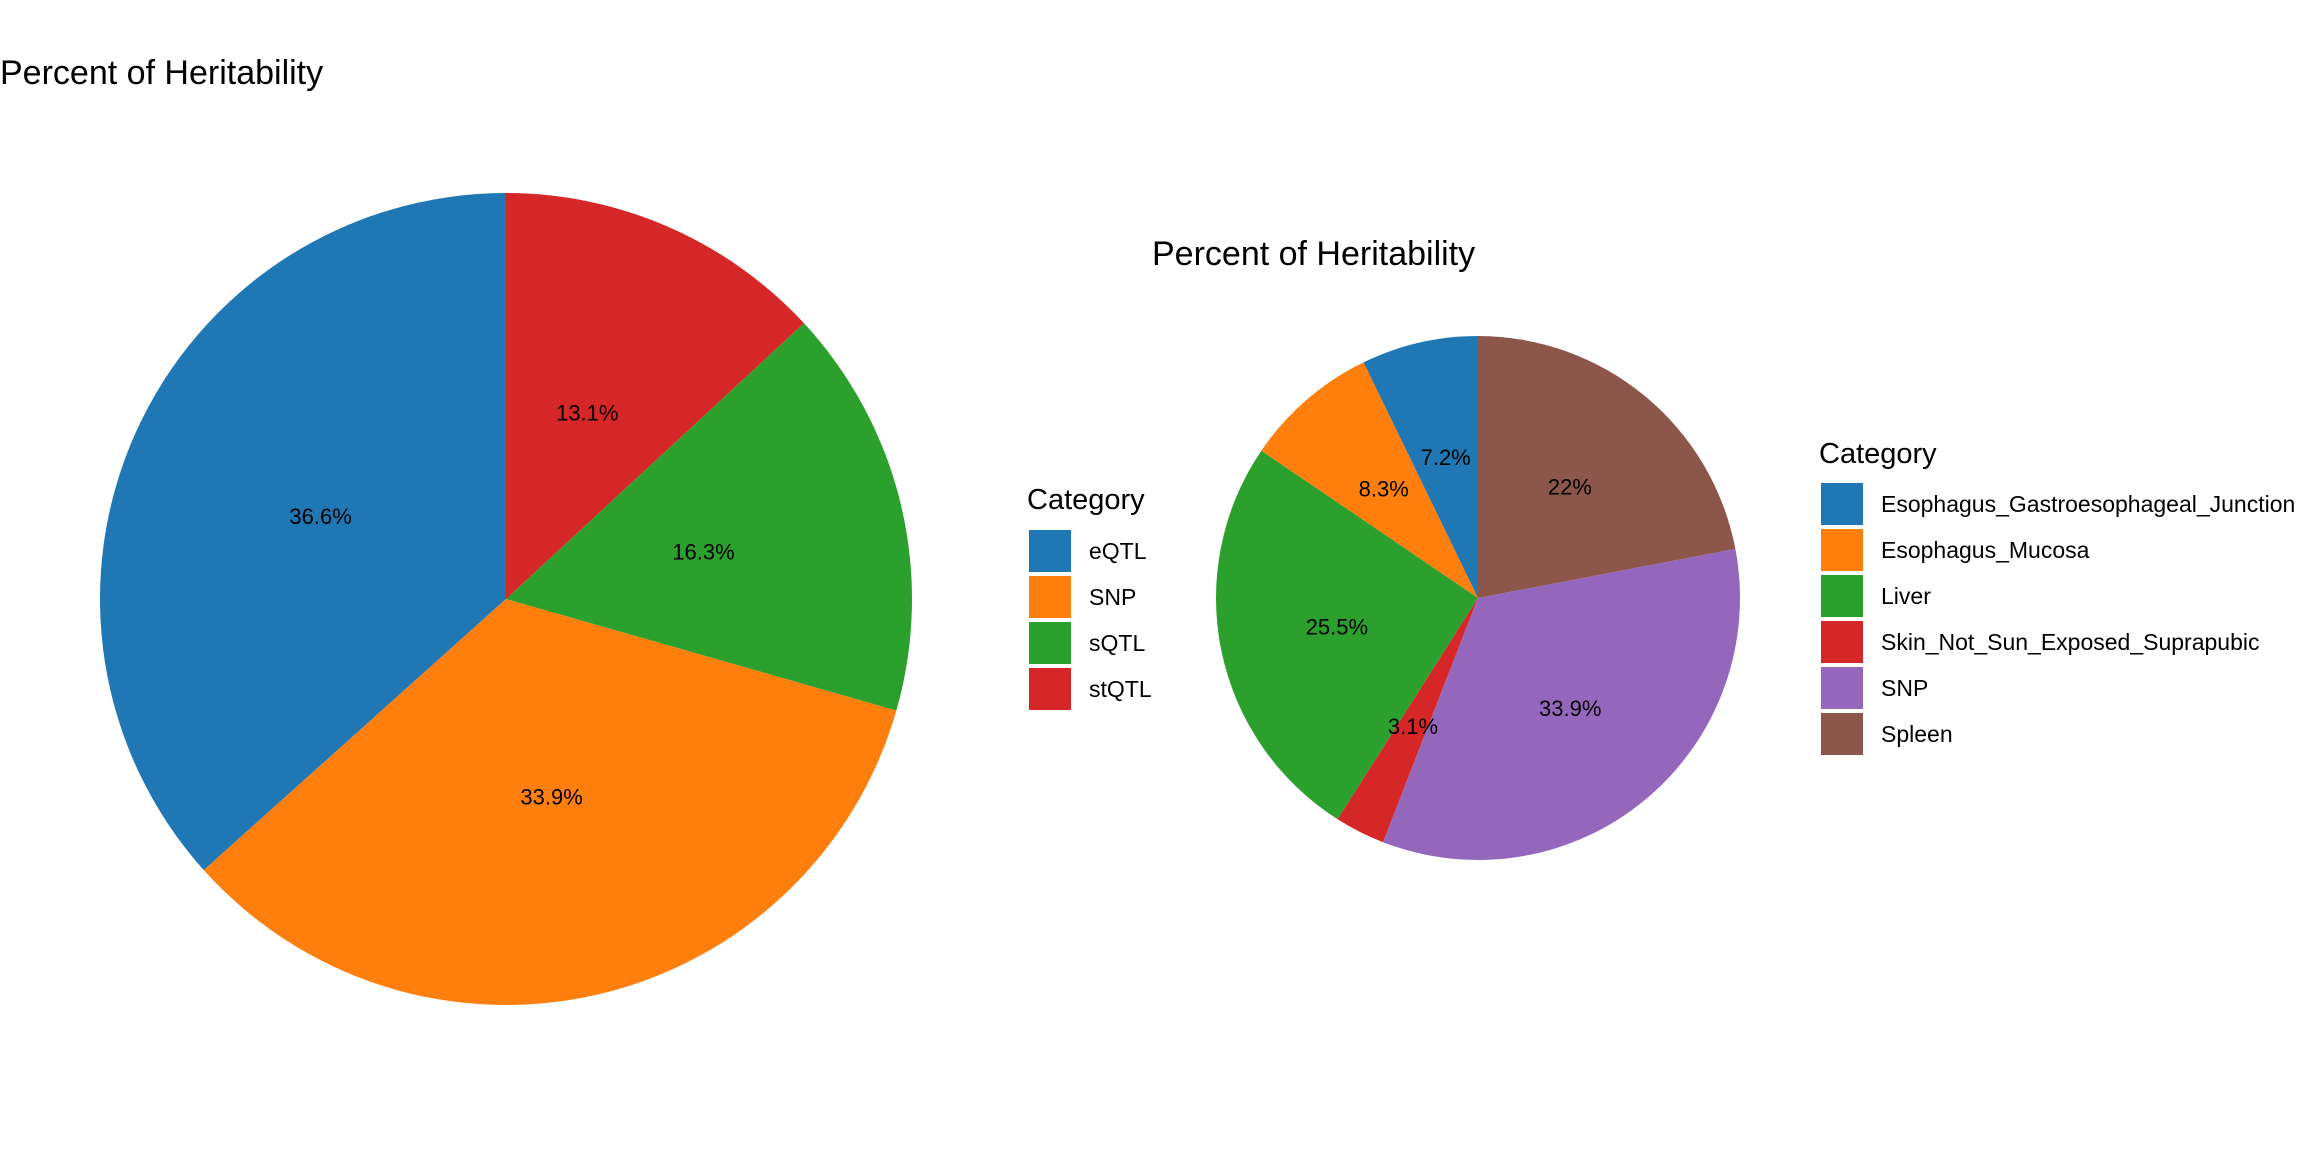  Describe the element at coordinates (1906, 596) in the screenshot. I see `legend-label-liver: Liver` at that location.